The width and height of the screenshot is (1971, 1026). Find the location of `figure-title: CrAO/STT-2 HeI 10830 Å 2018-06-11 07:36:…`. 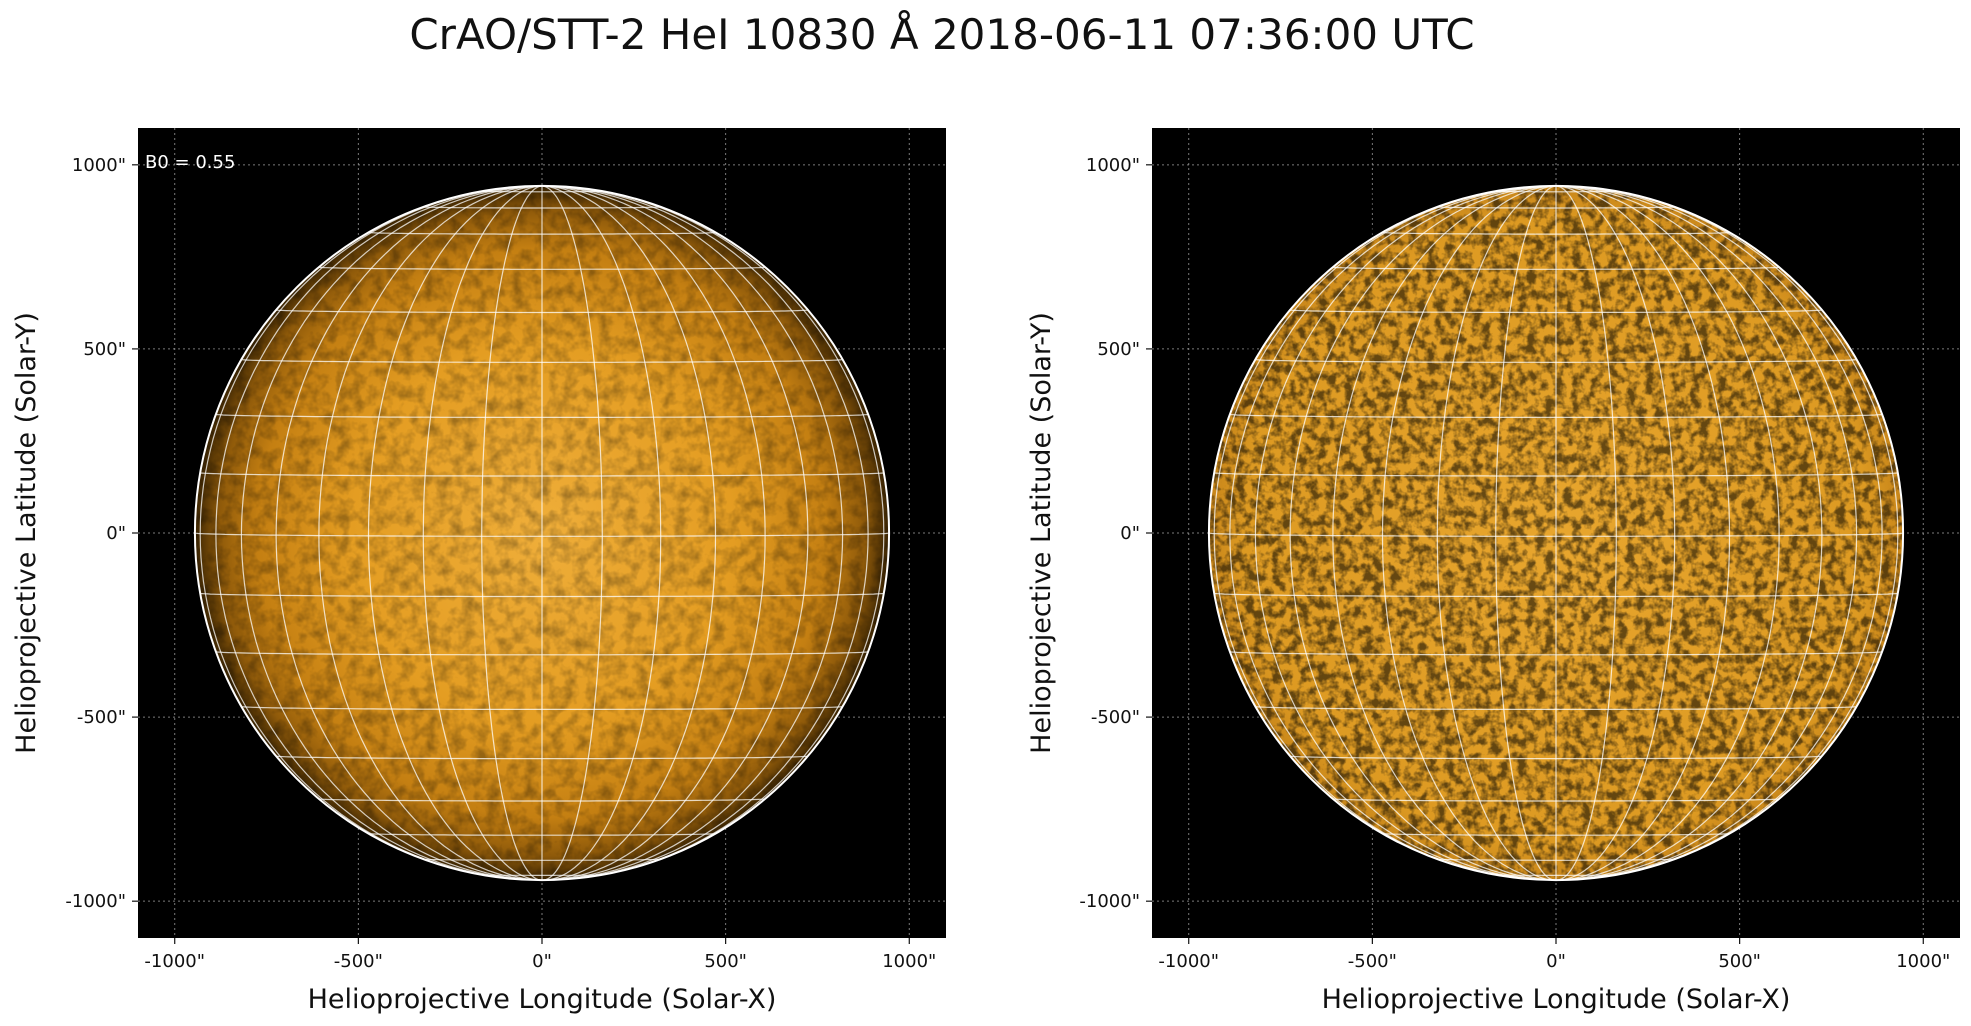

figure-title: CrAO/STT-2 HeI 10830 Å 2018-06-11 07:36:… is located at coordinates (942, 34).